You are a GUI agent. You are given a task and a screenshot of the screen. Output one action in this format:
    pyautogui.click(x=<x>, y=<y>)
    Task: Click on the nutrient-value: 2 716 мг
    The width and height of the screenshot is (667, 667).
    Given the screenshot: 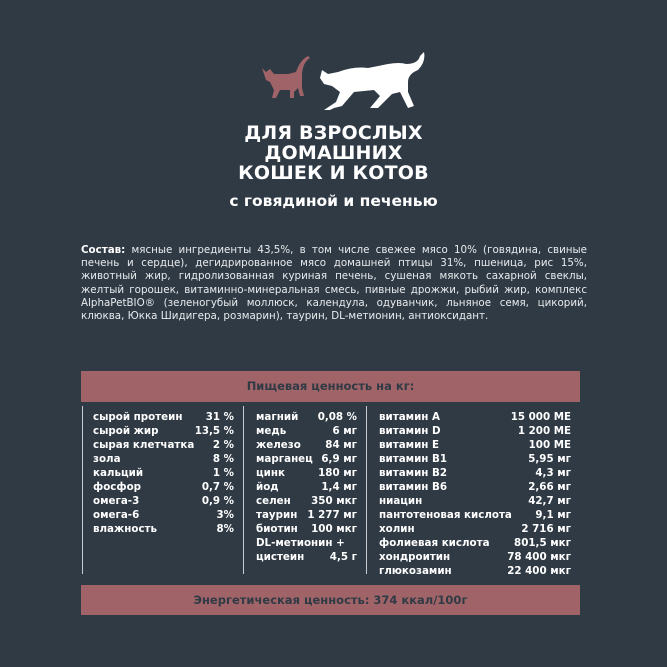 What is the action you would take?
    pyautogui.click(x=546, y=529)
    